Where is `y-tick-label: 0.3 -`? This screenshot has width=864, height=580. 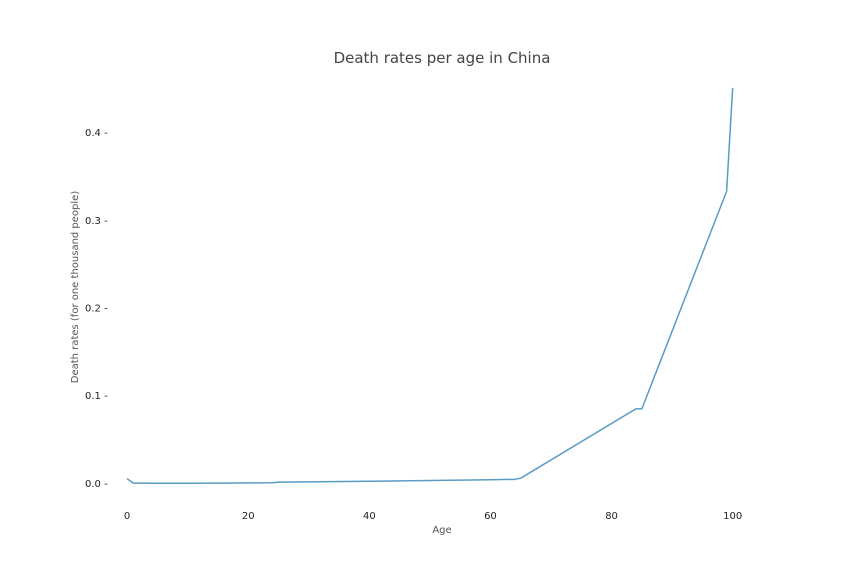 y-tick-label: 0.3 - is located at coordinates (96, 221).